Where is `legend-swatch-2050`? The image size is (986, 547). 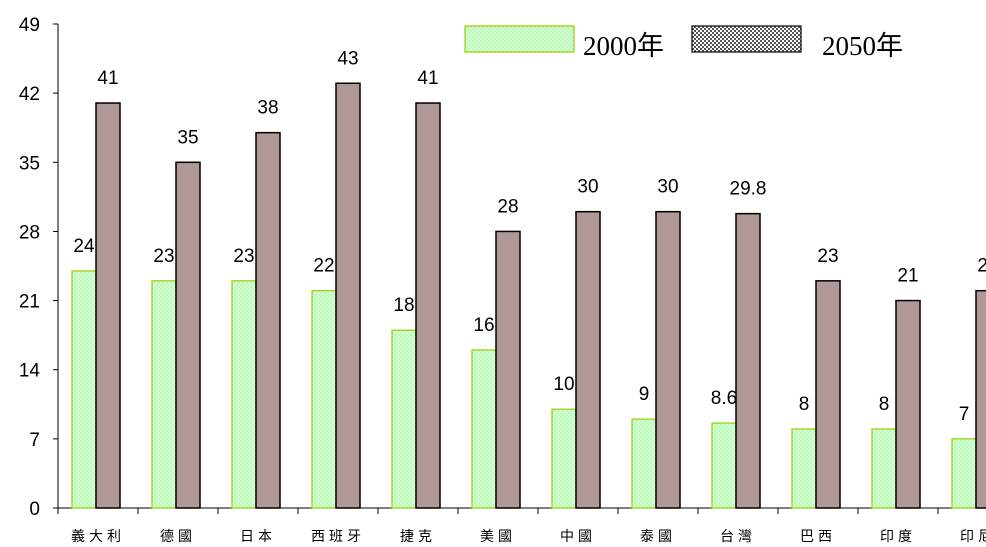
legend-swatch-2050 is located at coordinates (746, 39).